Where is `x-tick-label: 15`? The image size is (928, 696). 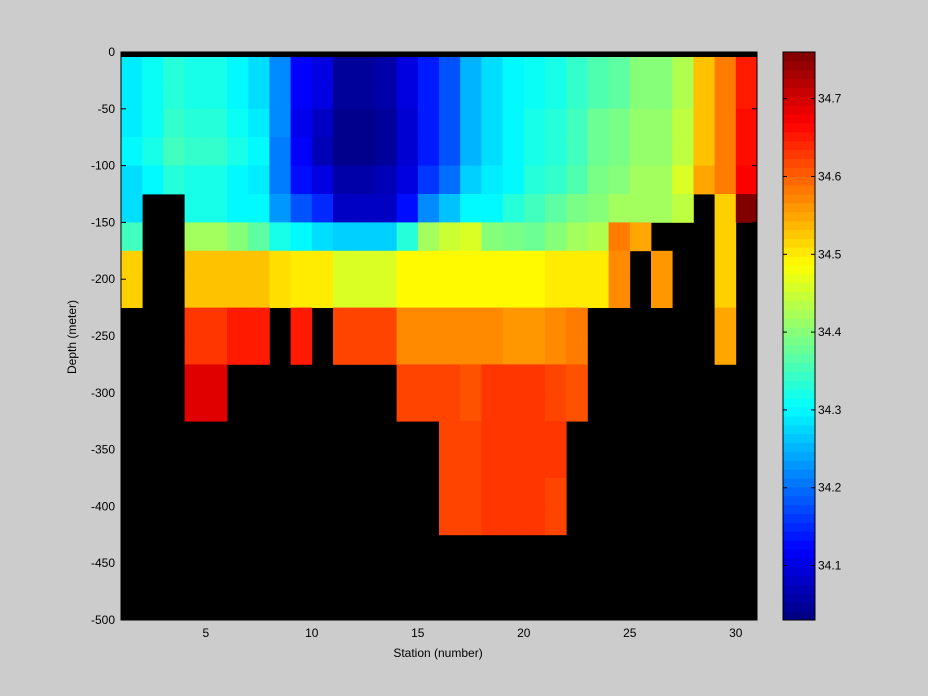 x-tick-label: 15 is located at coordinates (418, 633).